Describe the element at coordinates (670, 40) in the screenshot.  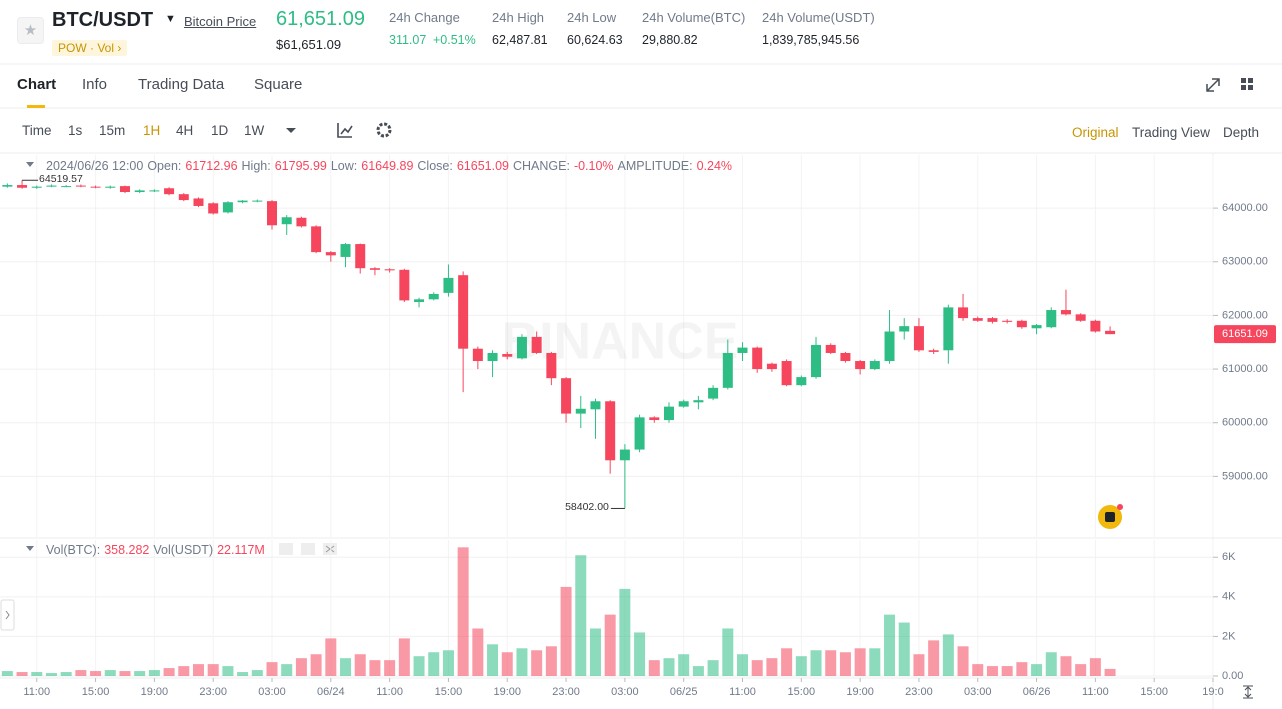
I see `stat-value: 29,880.82` at that location.